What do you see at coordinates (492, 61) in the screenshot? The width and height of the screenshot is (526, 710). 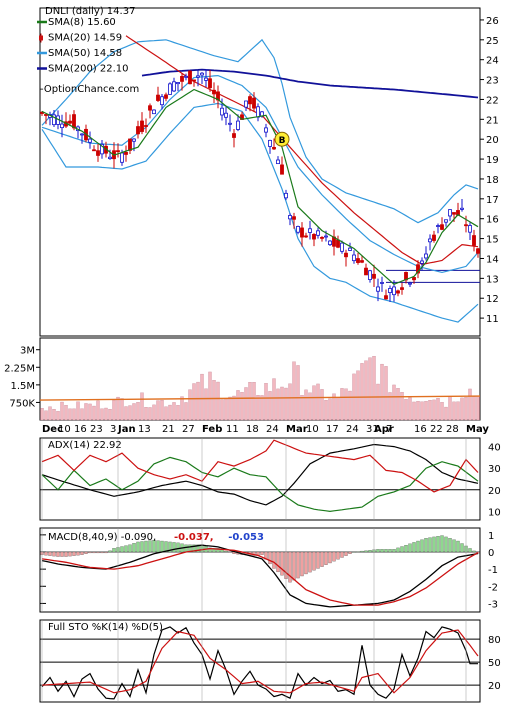 I see `price-y-tick-label: 24` at bounding box center [492, 61].